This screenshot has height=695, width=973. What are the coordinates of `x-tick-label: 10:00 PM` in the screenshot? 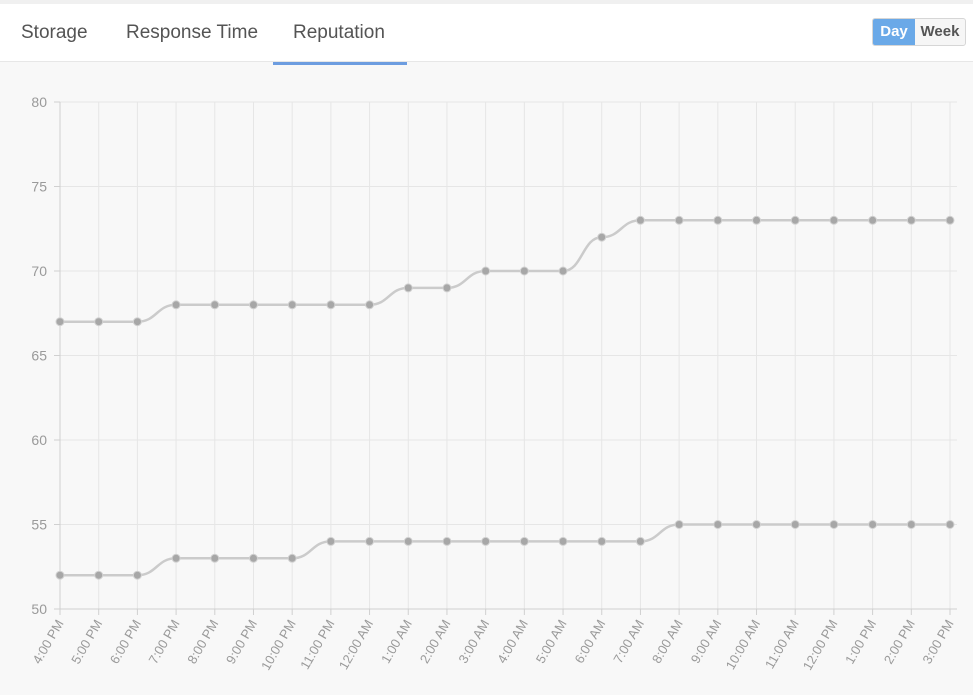 It's located at (278, 645).